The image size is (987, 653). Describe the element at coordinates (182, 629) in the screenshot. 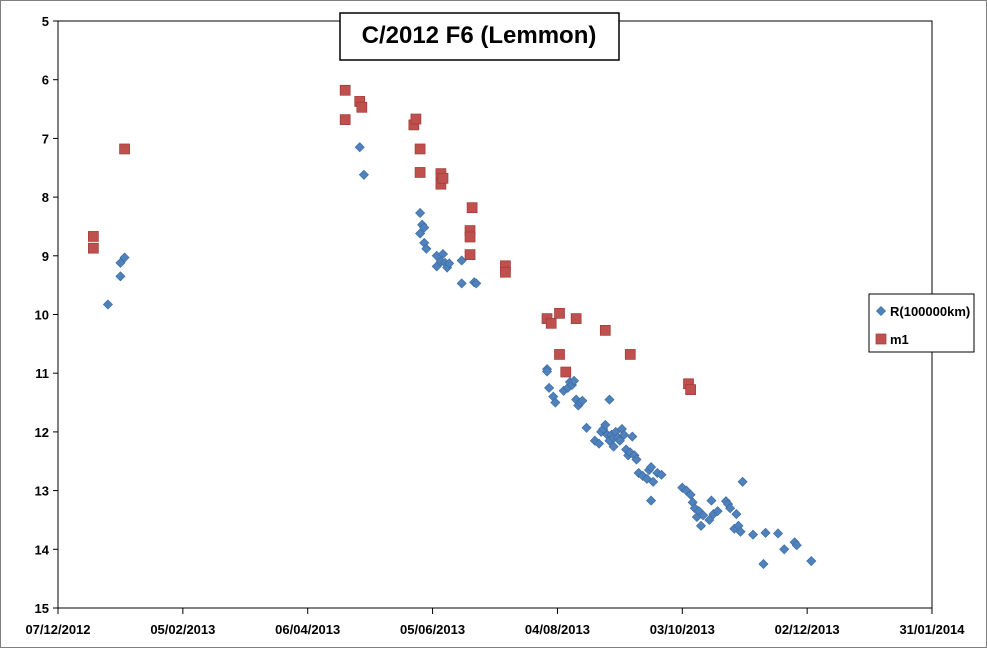

I see `x-tick-label: 05/02/2013` at that location.